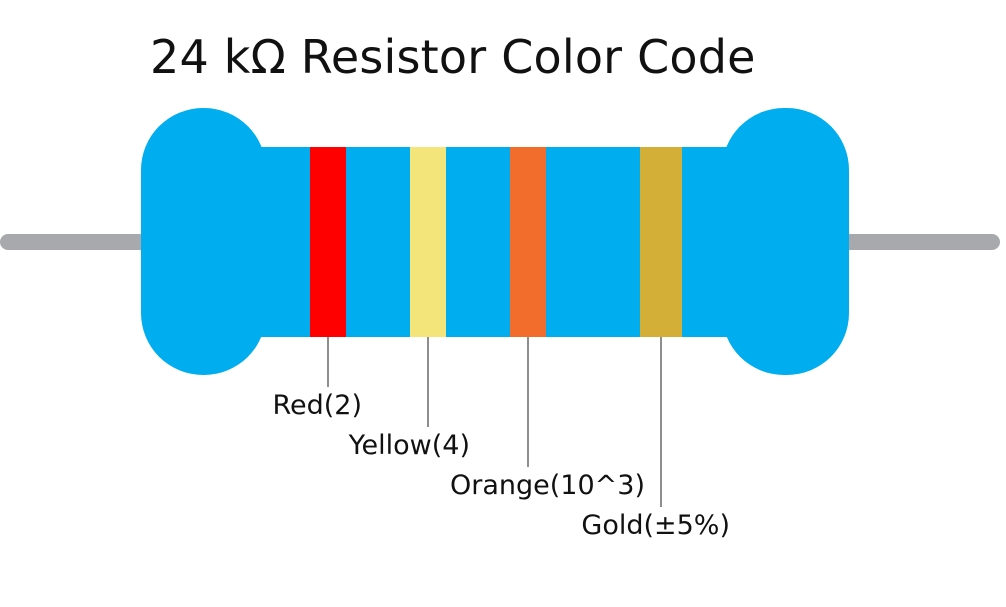 This screenshot has width=1006, height=607. Describe the element at coordinates (547, 485) in the screenshot. I see `band-label-orange: Orange(10^3)` at that location.